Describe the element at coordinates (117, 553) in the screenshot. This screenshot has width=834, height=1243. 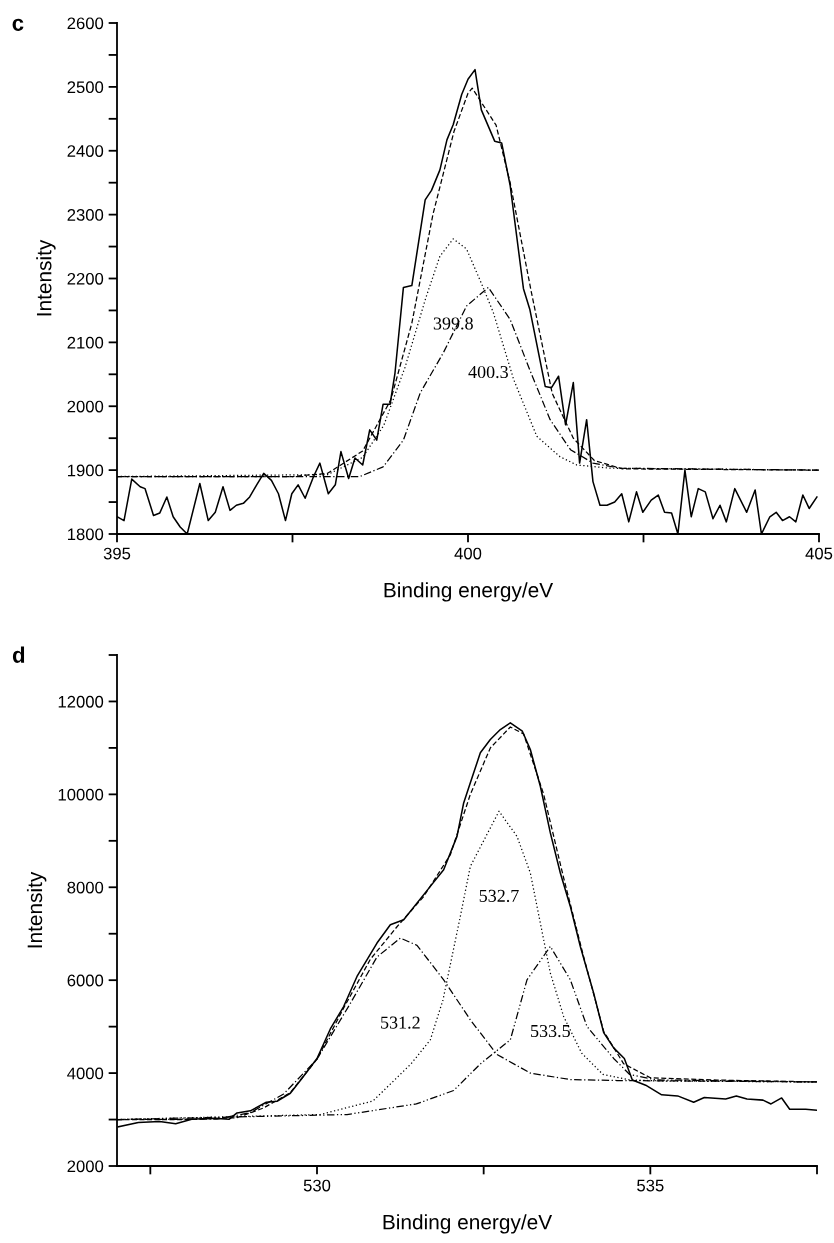
I see `x-tick-label: 395` at that location.